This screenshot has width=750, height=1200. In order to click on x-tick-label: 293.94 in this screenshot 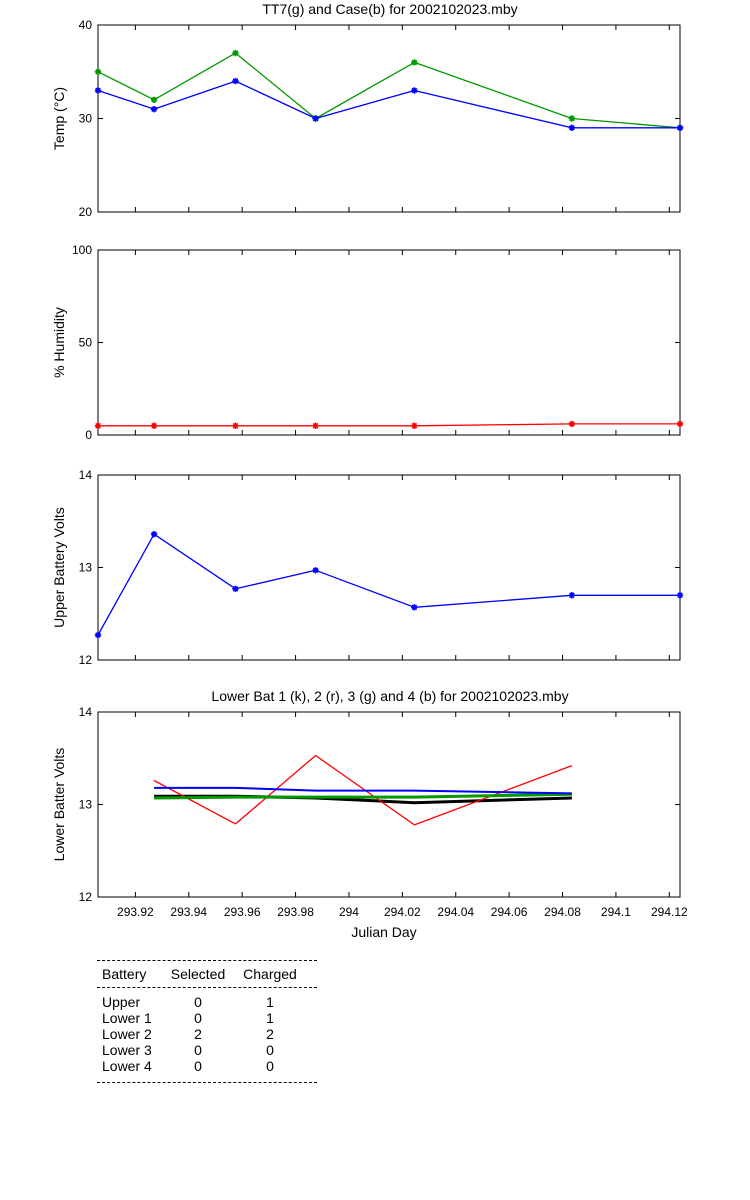, I will do `click(188, 912)`.